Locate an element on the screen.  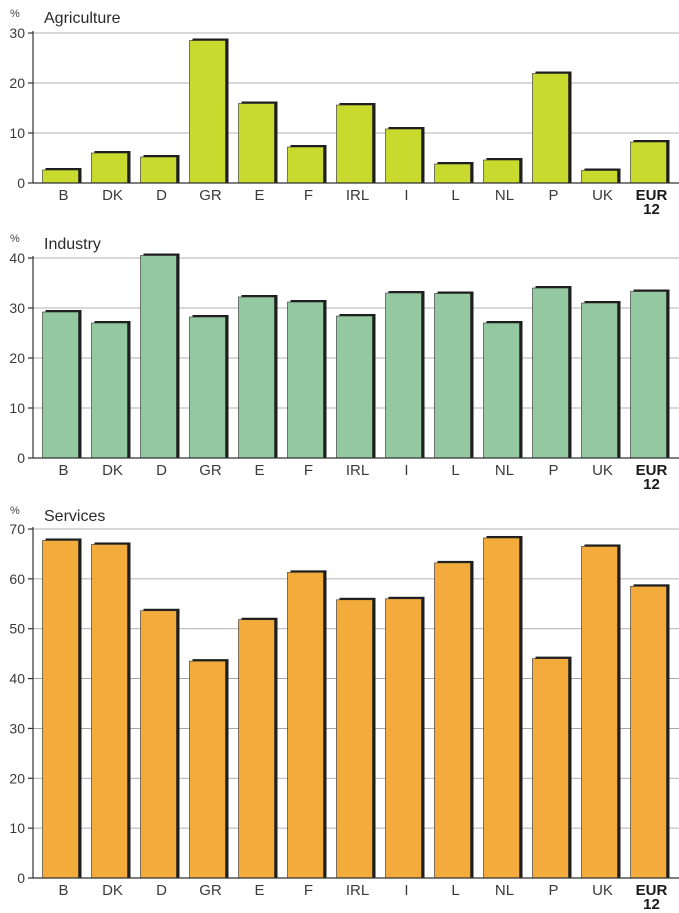
y-tick-label: 50 is located at coordinates (17, 629).